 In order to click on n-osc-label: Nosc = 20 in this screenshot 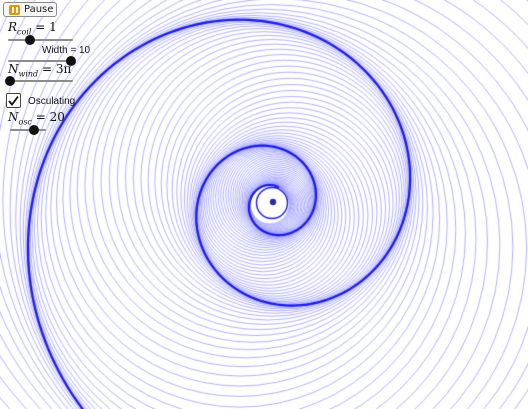, I will do `click(36, 118)`.